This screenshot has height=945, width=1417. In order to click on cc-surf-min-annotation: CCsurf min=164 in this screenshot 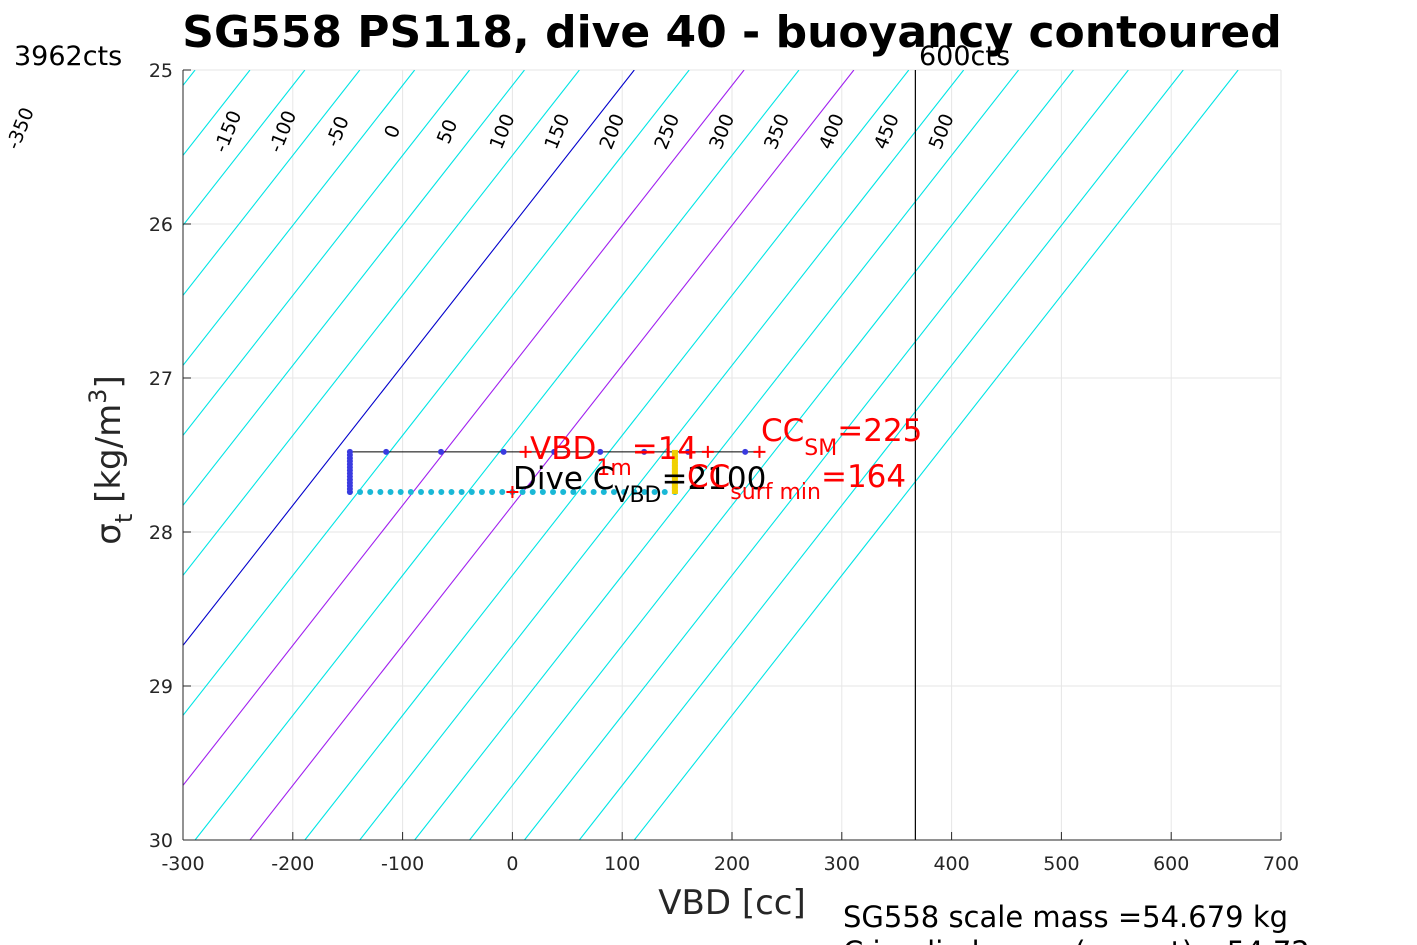, I will do `click(796, 482)`.